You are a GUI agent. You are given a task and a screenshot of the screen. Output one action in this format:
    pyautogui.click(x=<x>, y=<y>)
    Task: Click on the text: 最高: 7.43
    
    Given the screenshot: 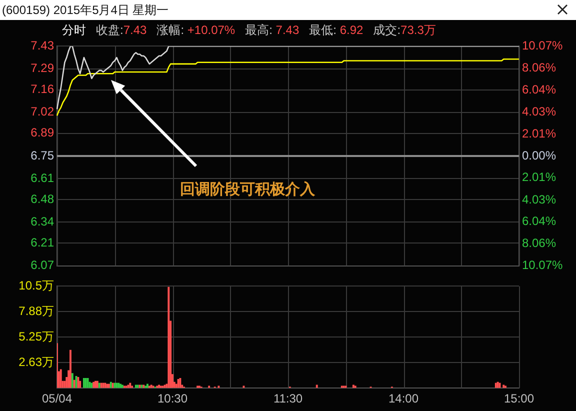 What is the action you would take?
    pyautogui.click(x=272, y=30)
    